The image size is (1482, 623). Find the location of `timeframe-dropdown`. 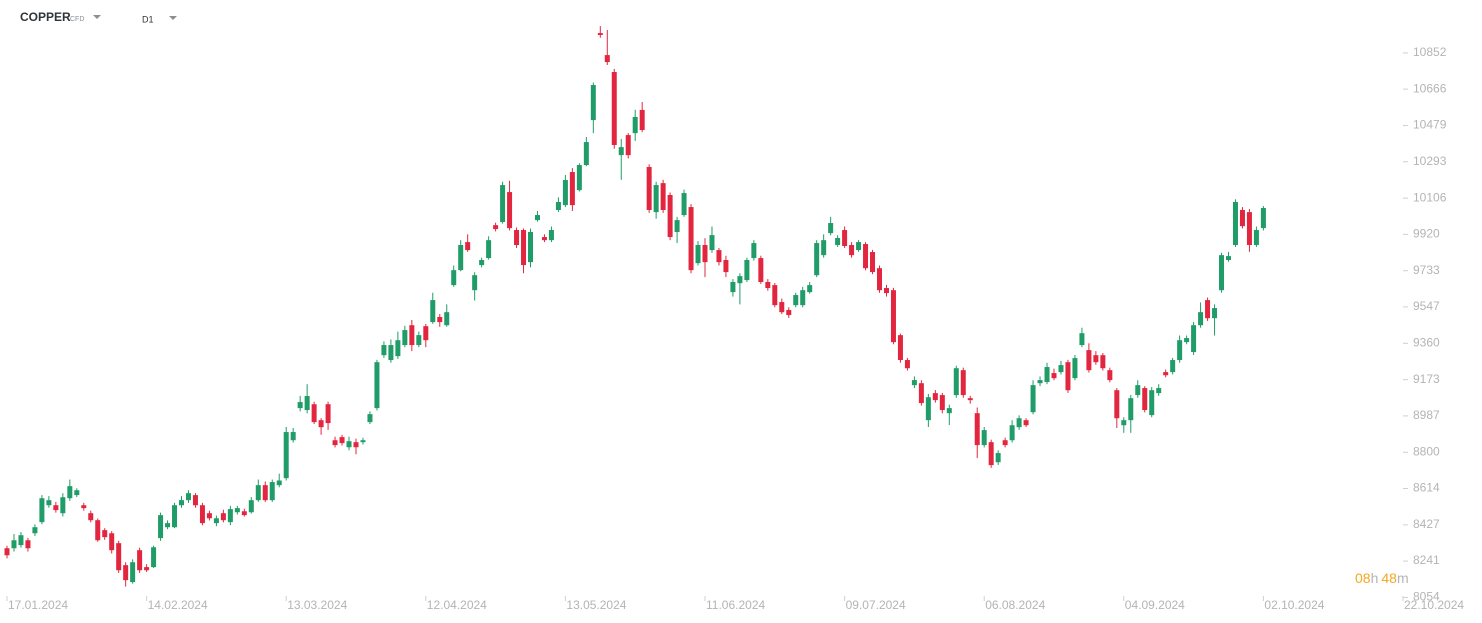

timeframe-dropdown is located at coordinates (173, 18).